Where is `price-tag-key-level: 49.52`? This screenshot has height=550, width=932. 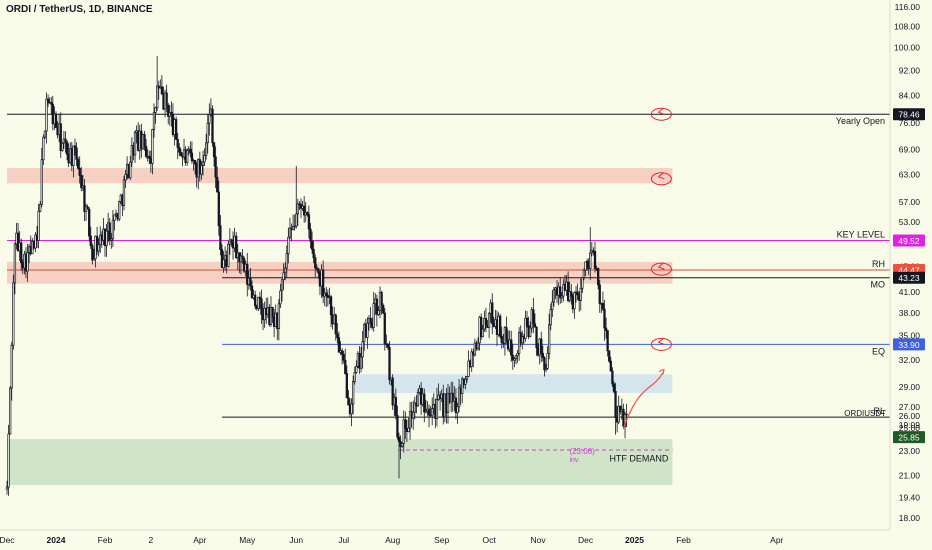
price-tag-key-level: 49.52 is located at coordinates (909, 241).